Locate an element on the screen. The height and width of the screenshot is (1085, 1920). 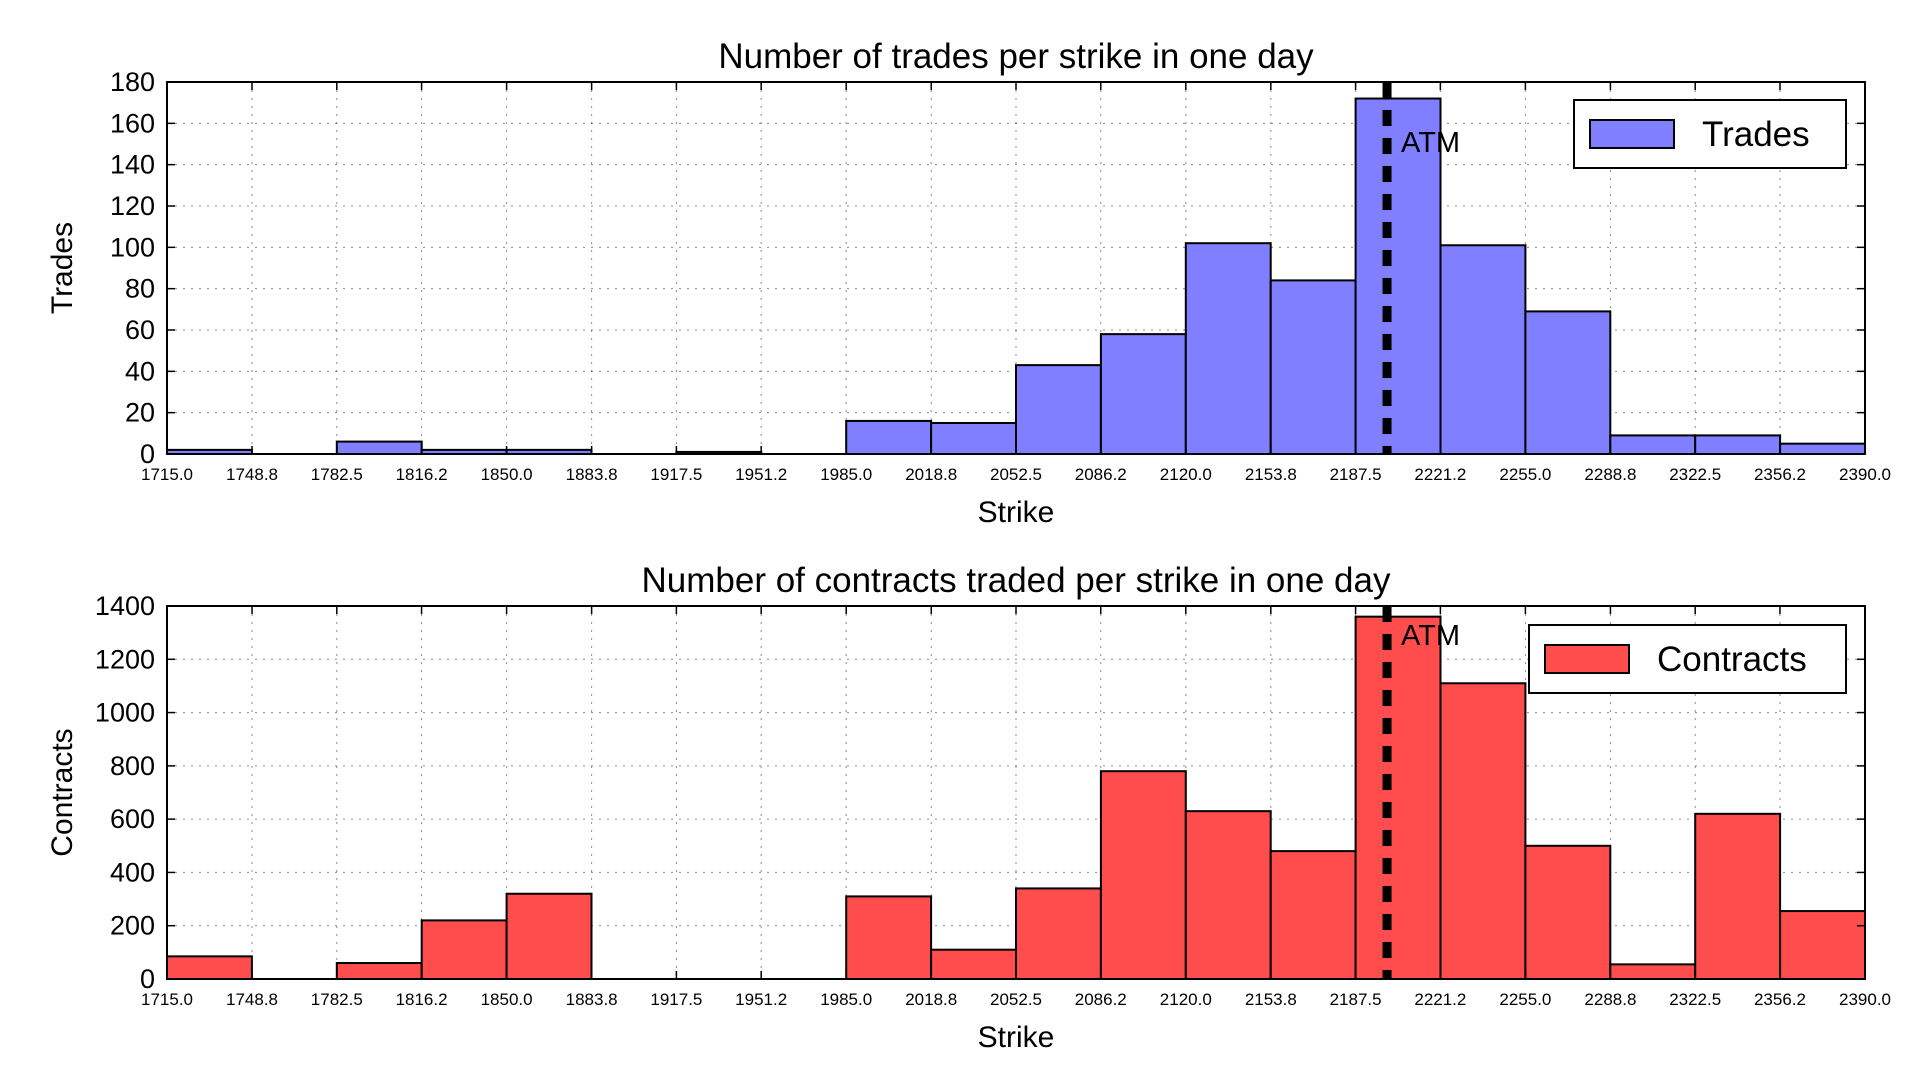
trades-xtick-label: 1850.0 is located at coordinates (507, 474).